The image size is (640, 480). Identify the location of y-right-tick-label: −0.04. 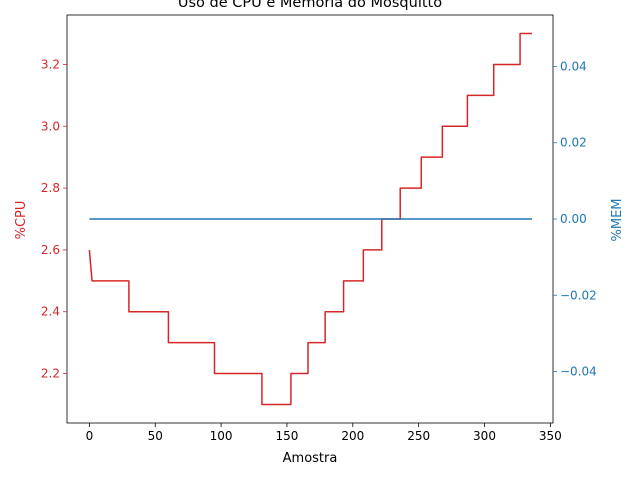
(578, 372).